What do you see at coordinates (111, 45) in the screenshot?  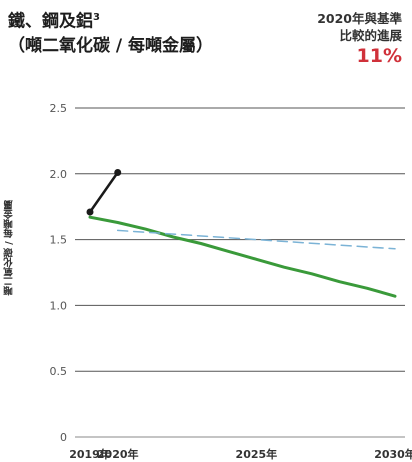 I see `title-unit: （噸二氧化碳 / 每噸金屬）` at bounding box center [111, 45].